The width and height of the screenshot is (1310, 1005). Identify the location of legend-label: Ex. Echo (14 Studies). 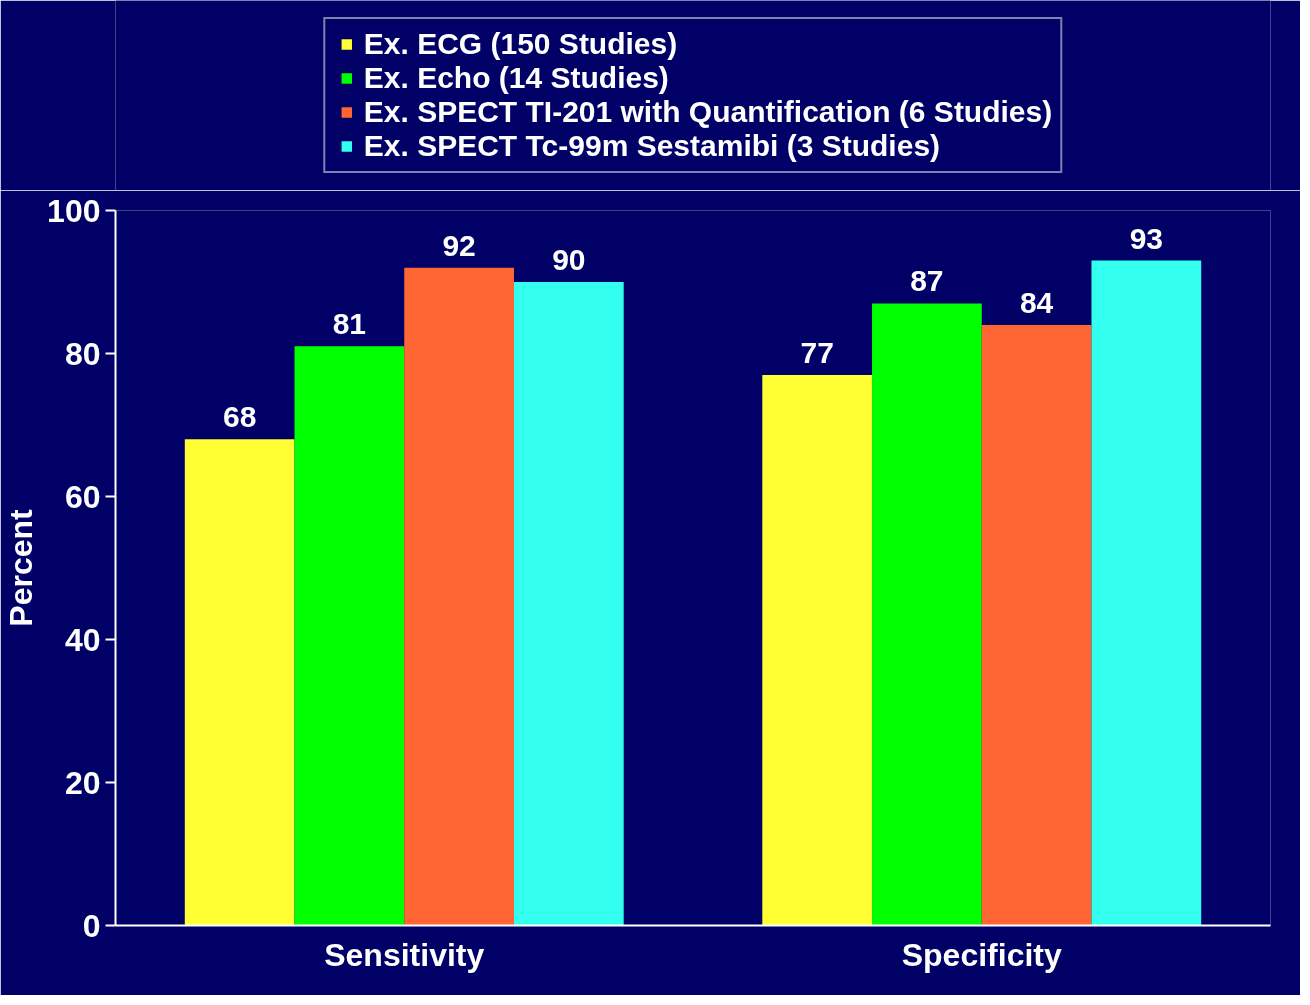
(516, 78).